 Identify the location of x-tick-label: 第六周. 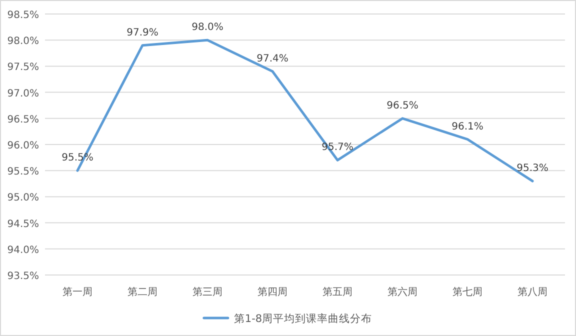
(403, 292).